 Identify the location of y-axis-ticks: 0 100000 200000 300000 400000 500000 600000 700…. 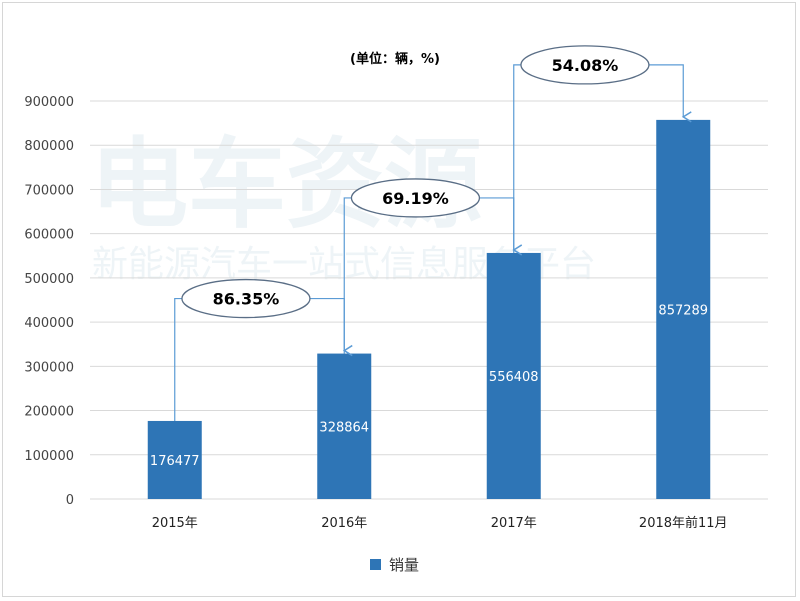
(49, 301).